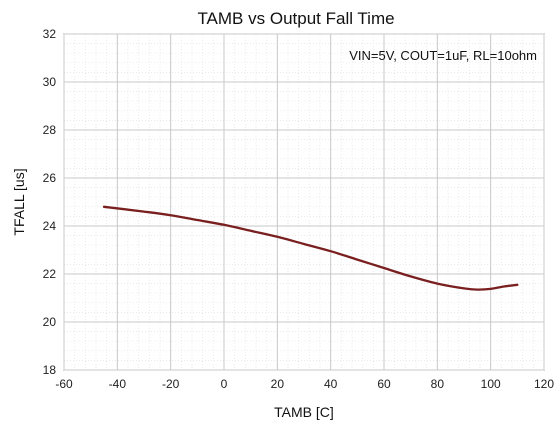 The image size is (558, 428). What do you see at coordinates (50, 130) in the screenshot?
I see `y-tick-label: 28` at bounding box center [50, 130].